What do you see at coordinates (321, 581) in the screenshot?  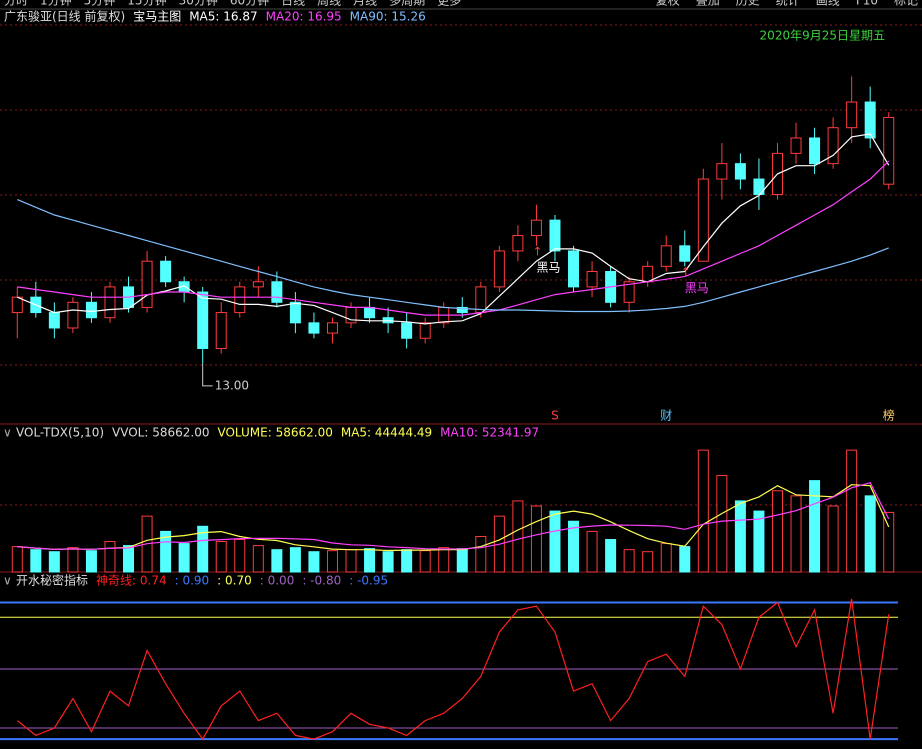 I see `level-label: : -0.80` at bounding box center [321, 581].